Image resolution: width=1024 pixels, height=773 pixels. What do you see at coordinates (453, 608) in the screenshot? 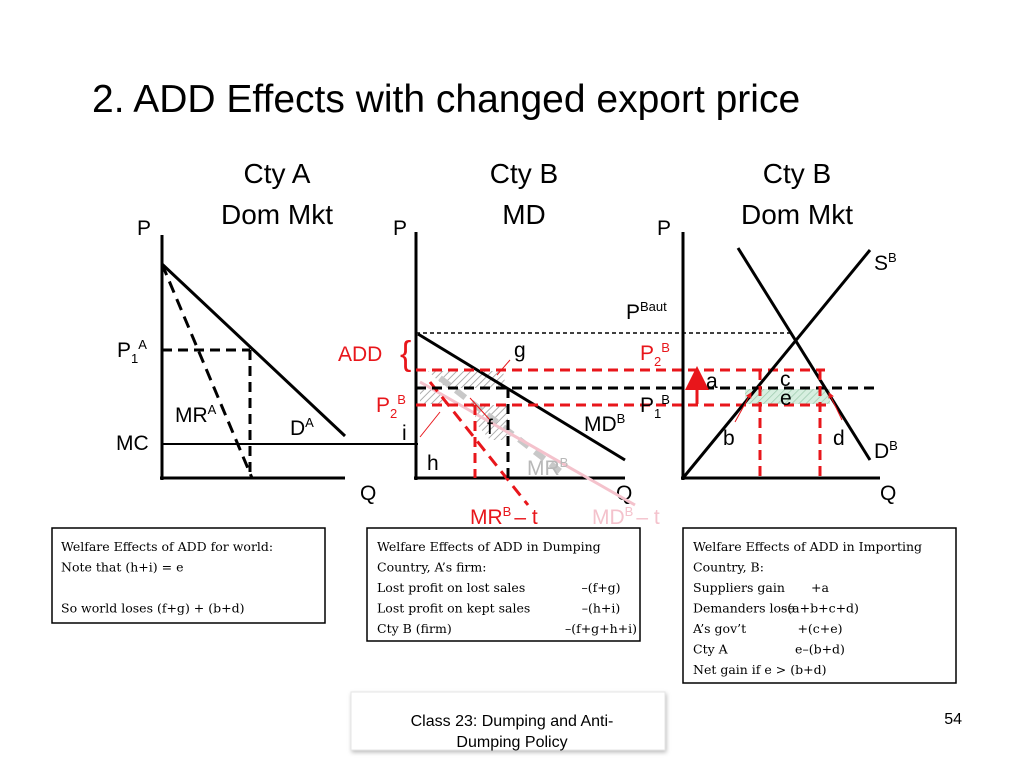
I see `box-row-label: Lost profit on kept sales` at bounding box center [453, 608].